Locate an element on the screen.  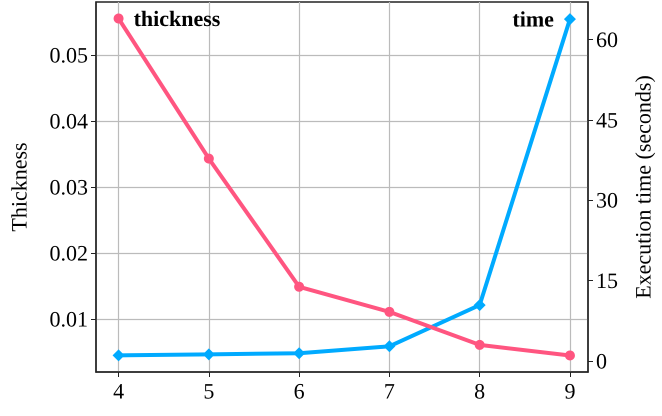
y-tick-label: 0.02 is located at coordinates (69, 253).